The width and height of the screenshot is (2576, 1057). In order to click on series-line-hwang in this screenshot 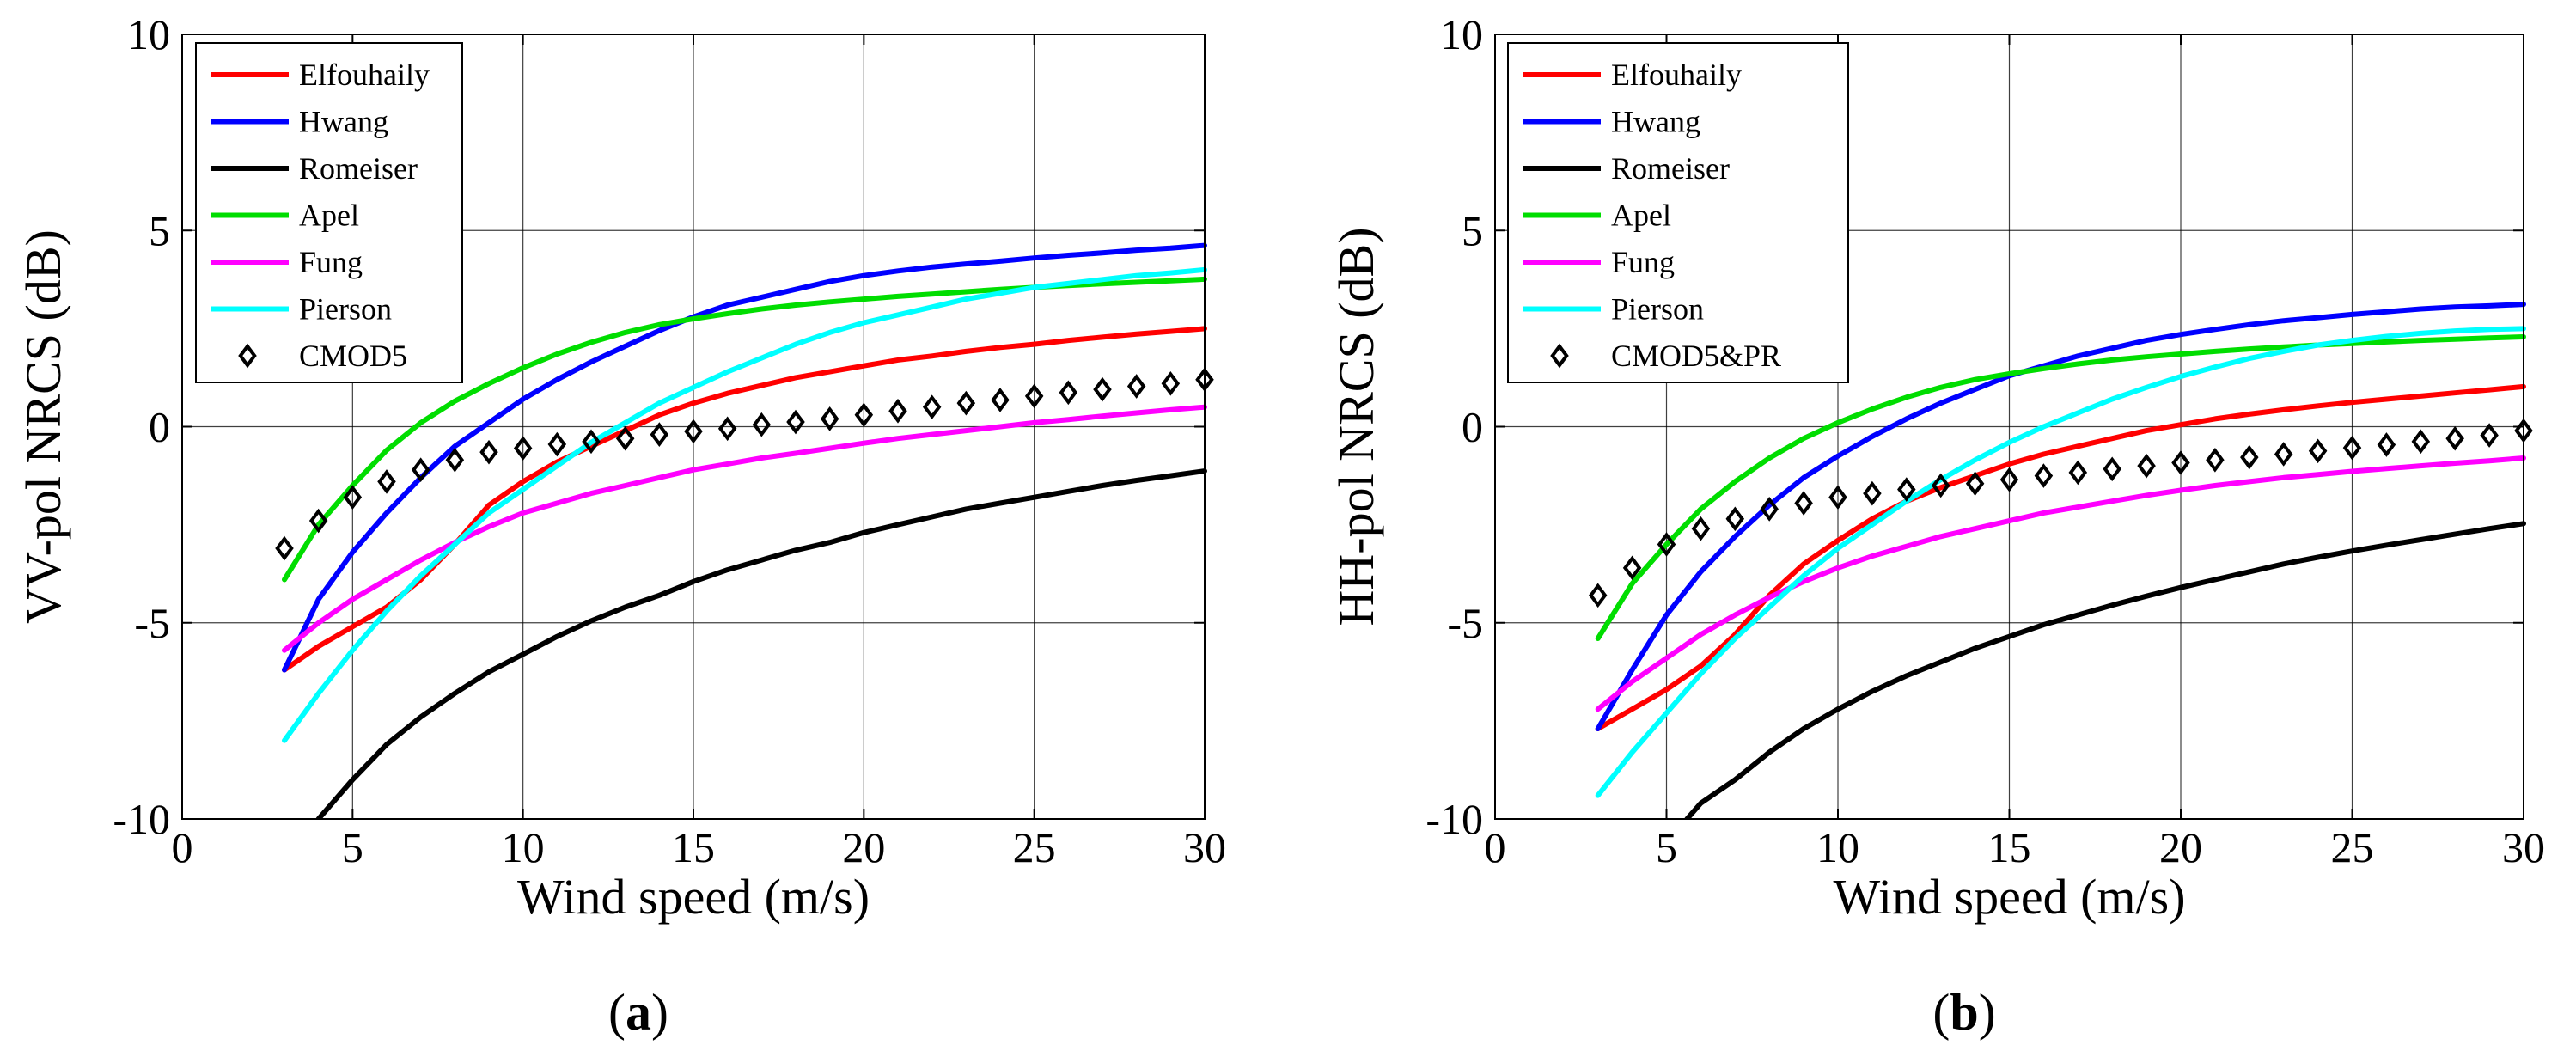, I will do `click(2060, 517)`.